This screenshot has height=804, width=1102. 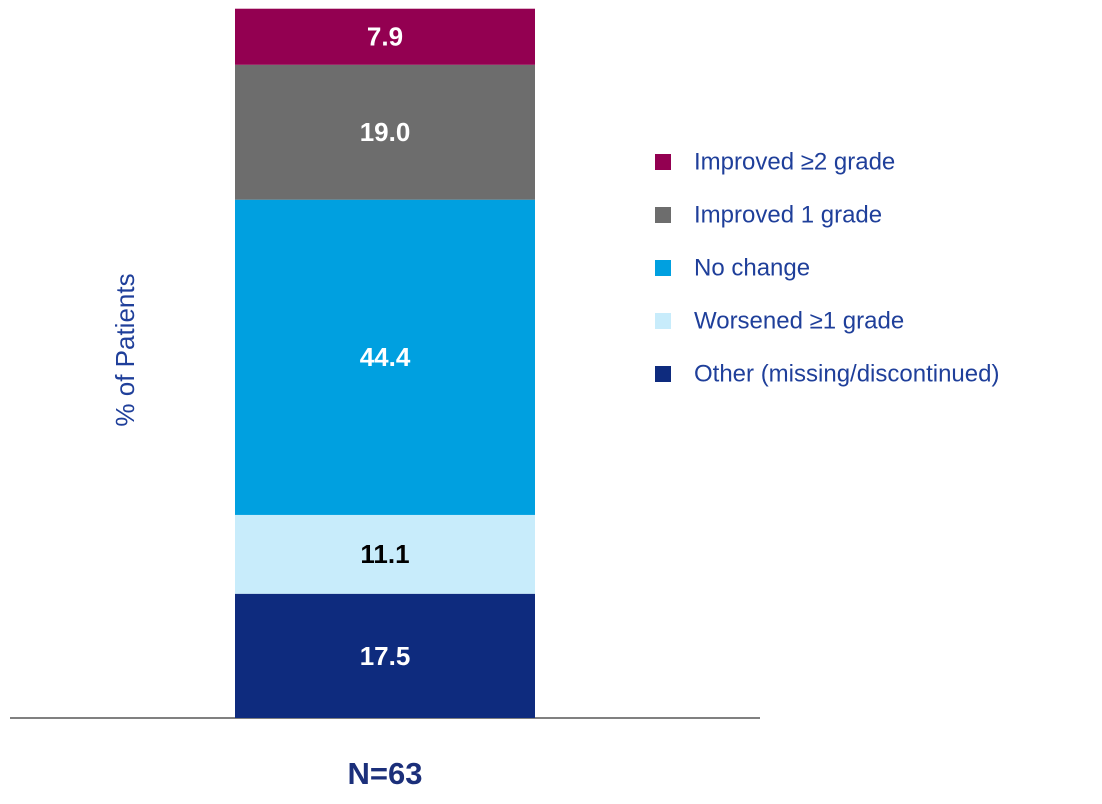 I want to click on value-label: 17.5, so click(x=385, y=656).